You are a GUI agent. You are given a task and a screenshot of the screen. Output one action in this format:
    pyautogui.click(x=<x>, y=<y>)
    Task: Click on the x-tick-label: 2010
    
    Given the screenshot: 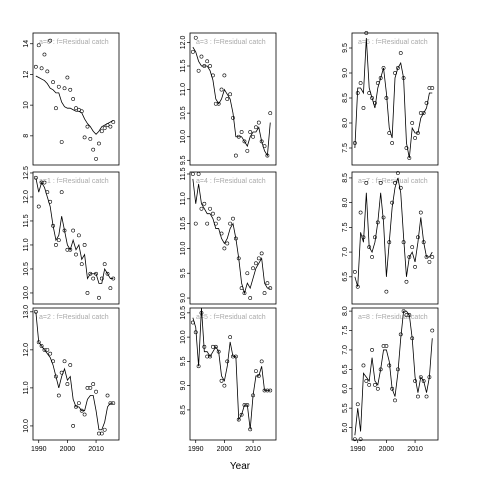 What is the action you would take?
    pyautogui.click(x=96, y=449)
    